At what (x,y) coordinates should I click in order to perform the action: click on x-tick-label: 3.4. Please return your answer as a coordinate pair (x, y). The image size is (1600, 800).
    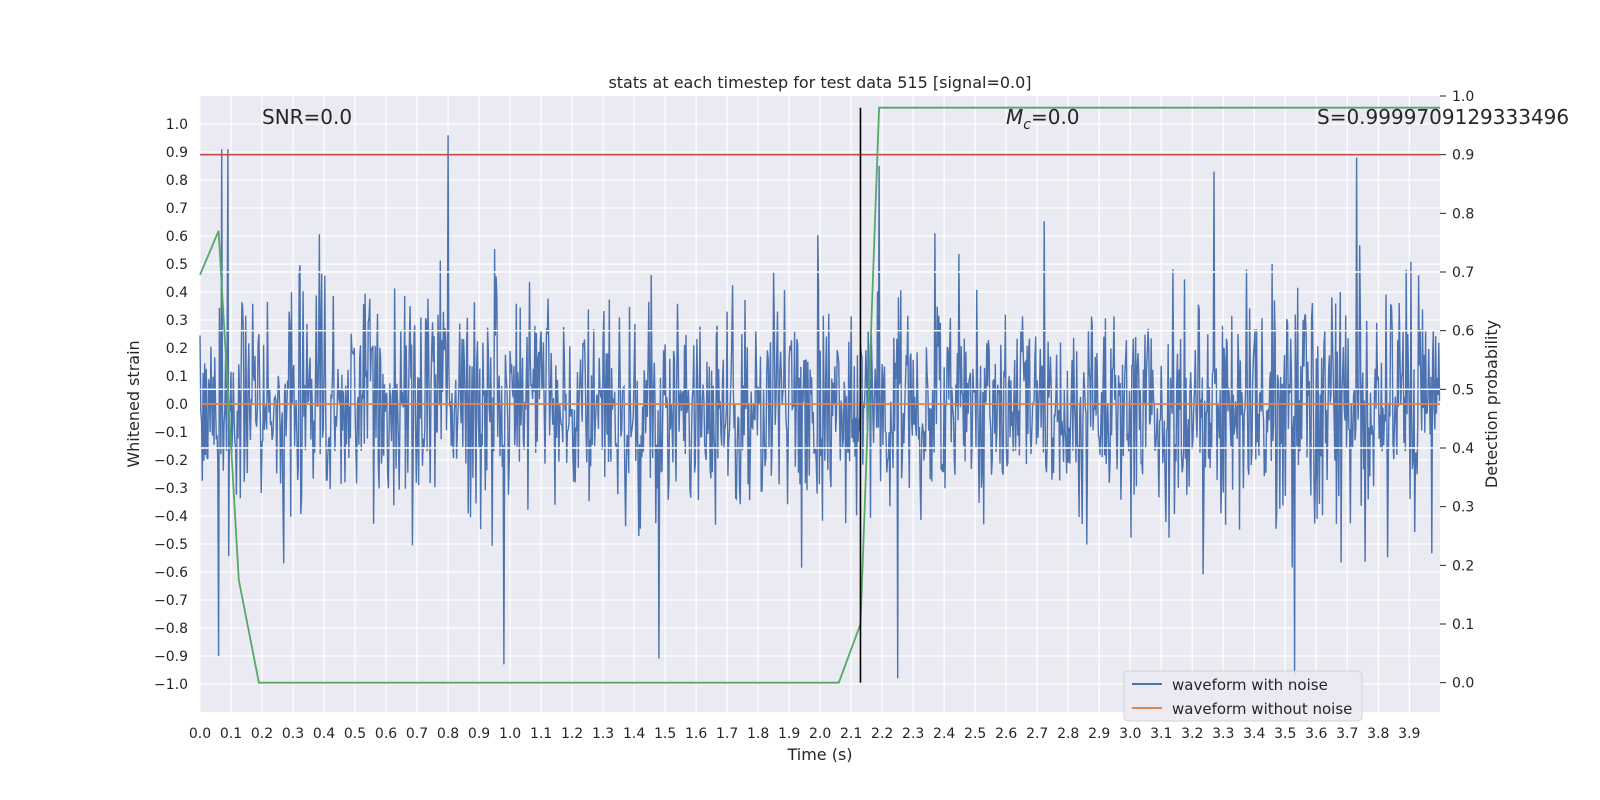
    Looking at the image, I should click on (1254, 734).